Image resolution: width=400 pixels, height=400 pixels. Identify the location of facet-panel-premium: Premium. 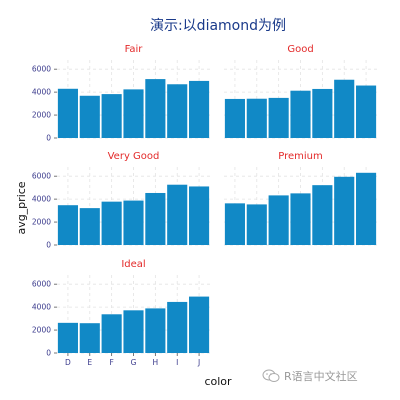
(300, 198).